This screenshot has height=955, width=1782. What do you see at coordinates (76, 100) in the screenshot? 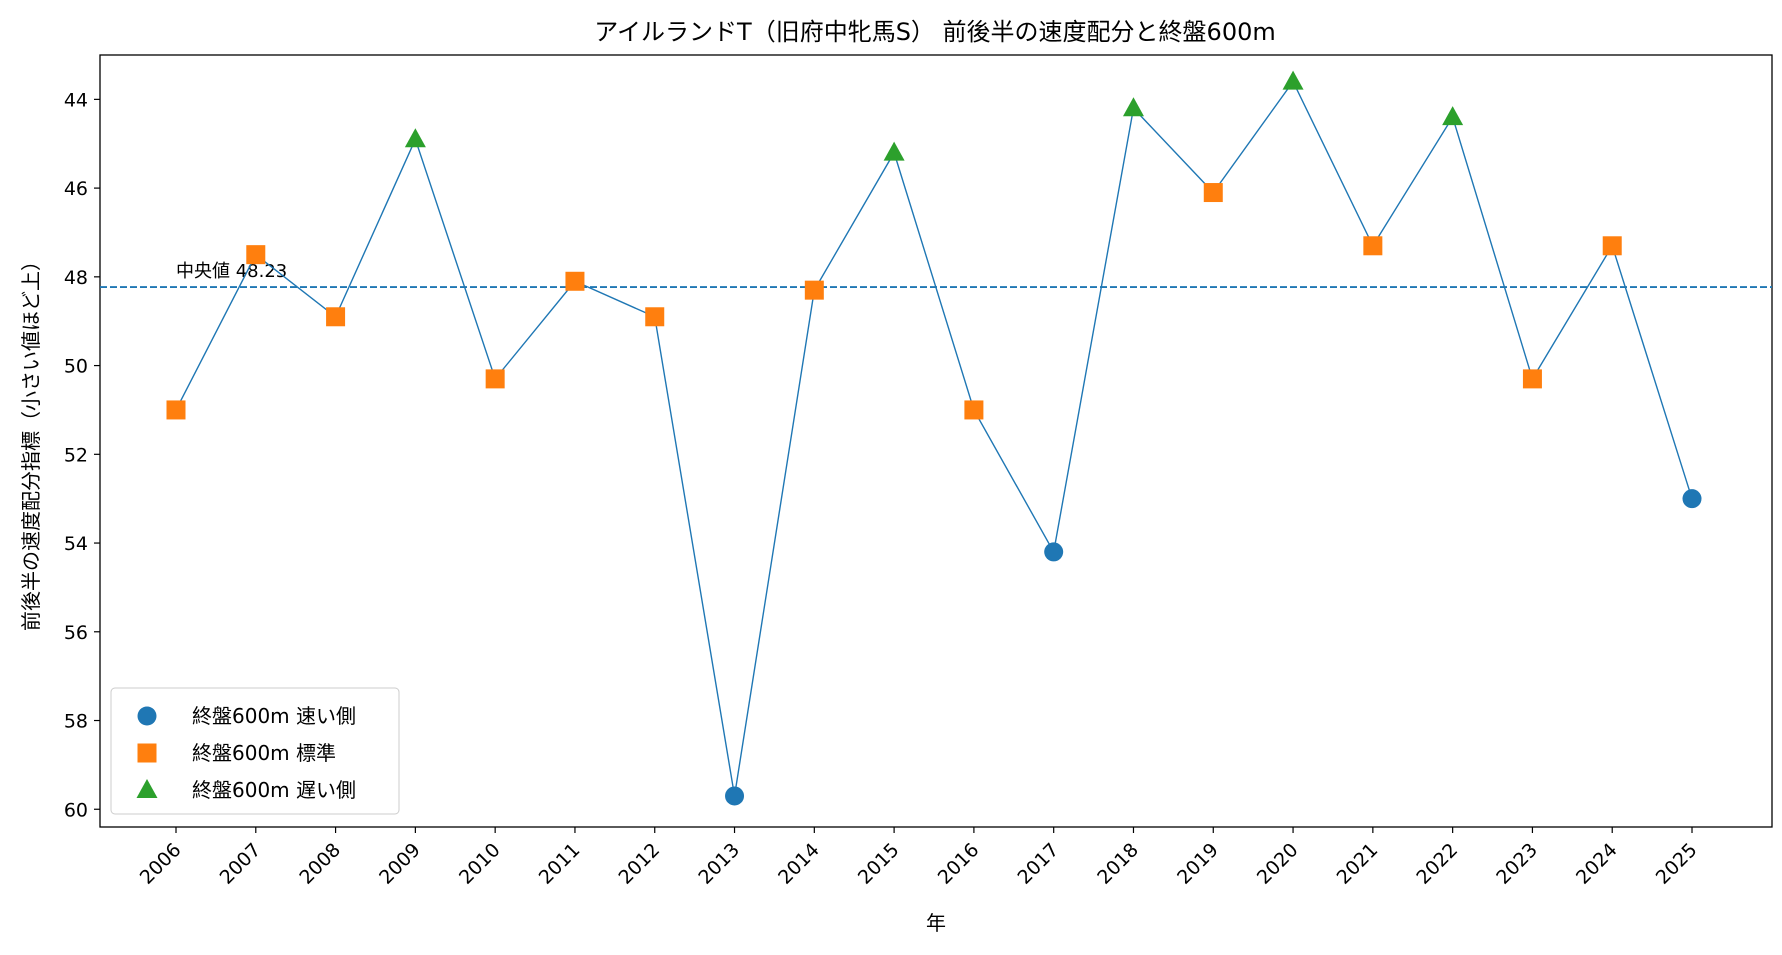
I see `y-tick-label: 44` at bounding box center [76, 100].